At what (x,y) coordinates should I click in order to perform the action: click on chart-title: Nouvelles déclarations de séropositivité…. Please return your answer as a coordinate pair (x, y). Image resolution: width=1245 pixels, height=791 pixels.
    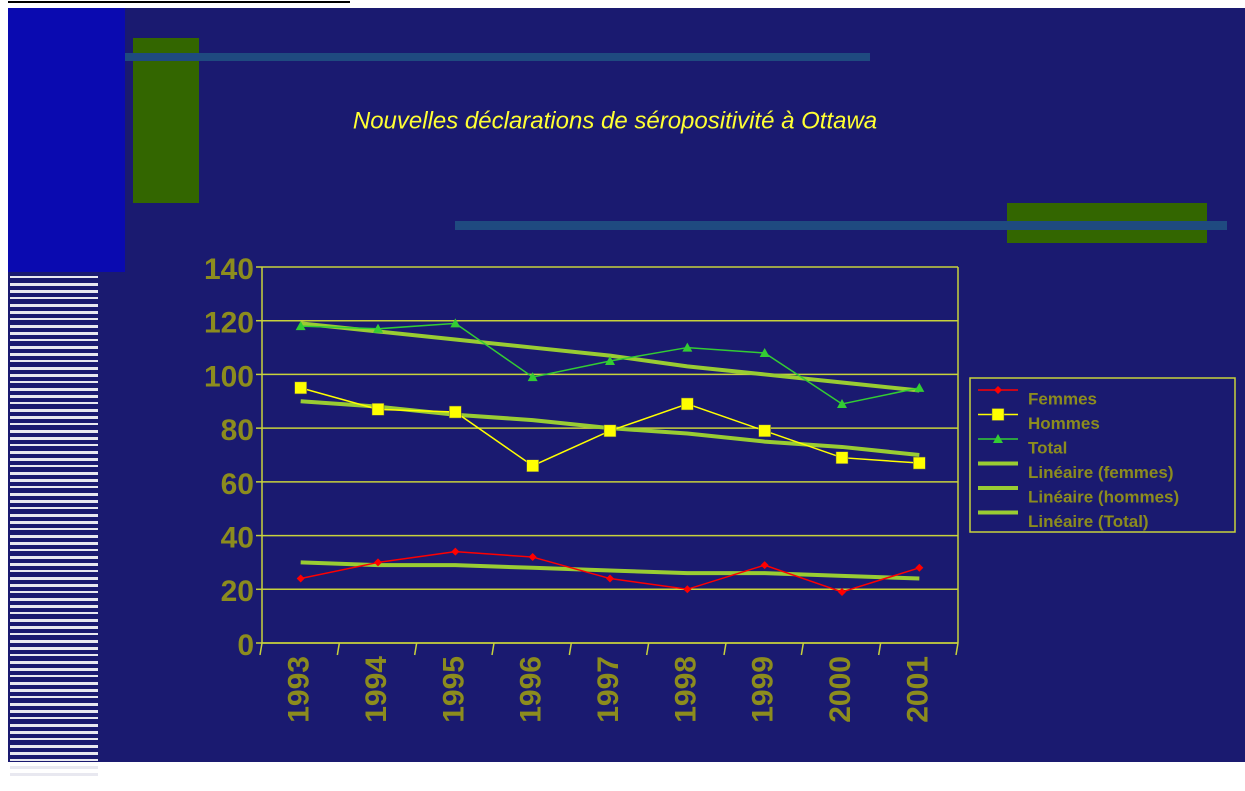
    Looking at the image, I should click on (615, 120).